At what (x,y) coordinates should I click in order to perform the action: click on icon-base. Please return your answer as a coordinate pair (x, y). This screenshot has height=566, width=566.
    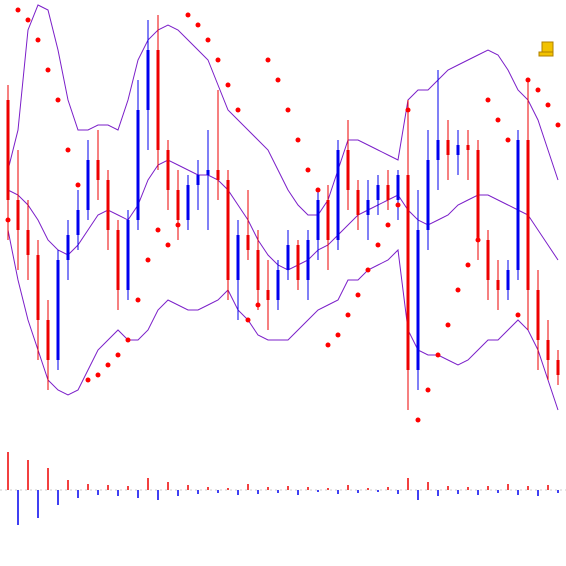
    Looking at the image, I should click on (546, 54).